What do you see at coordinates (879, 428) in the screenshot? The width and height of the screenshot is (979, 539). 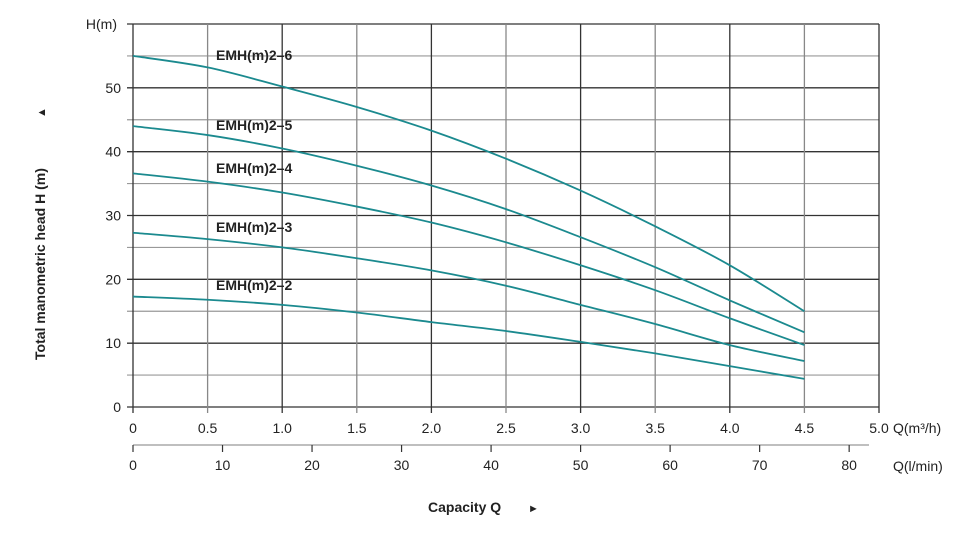 I see `x-tick-label: 5.0` at bounding box center [879, 428].